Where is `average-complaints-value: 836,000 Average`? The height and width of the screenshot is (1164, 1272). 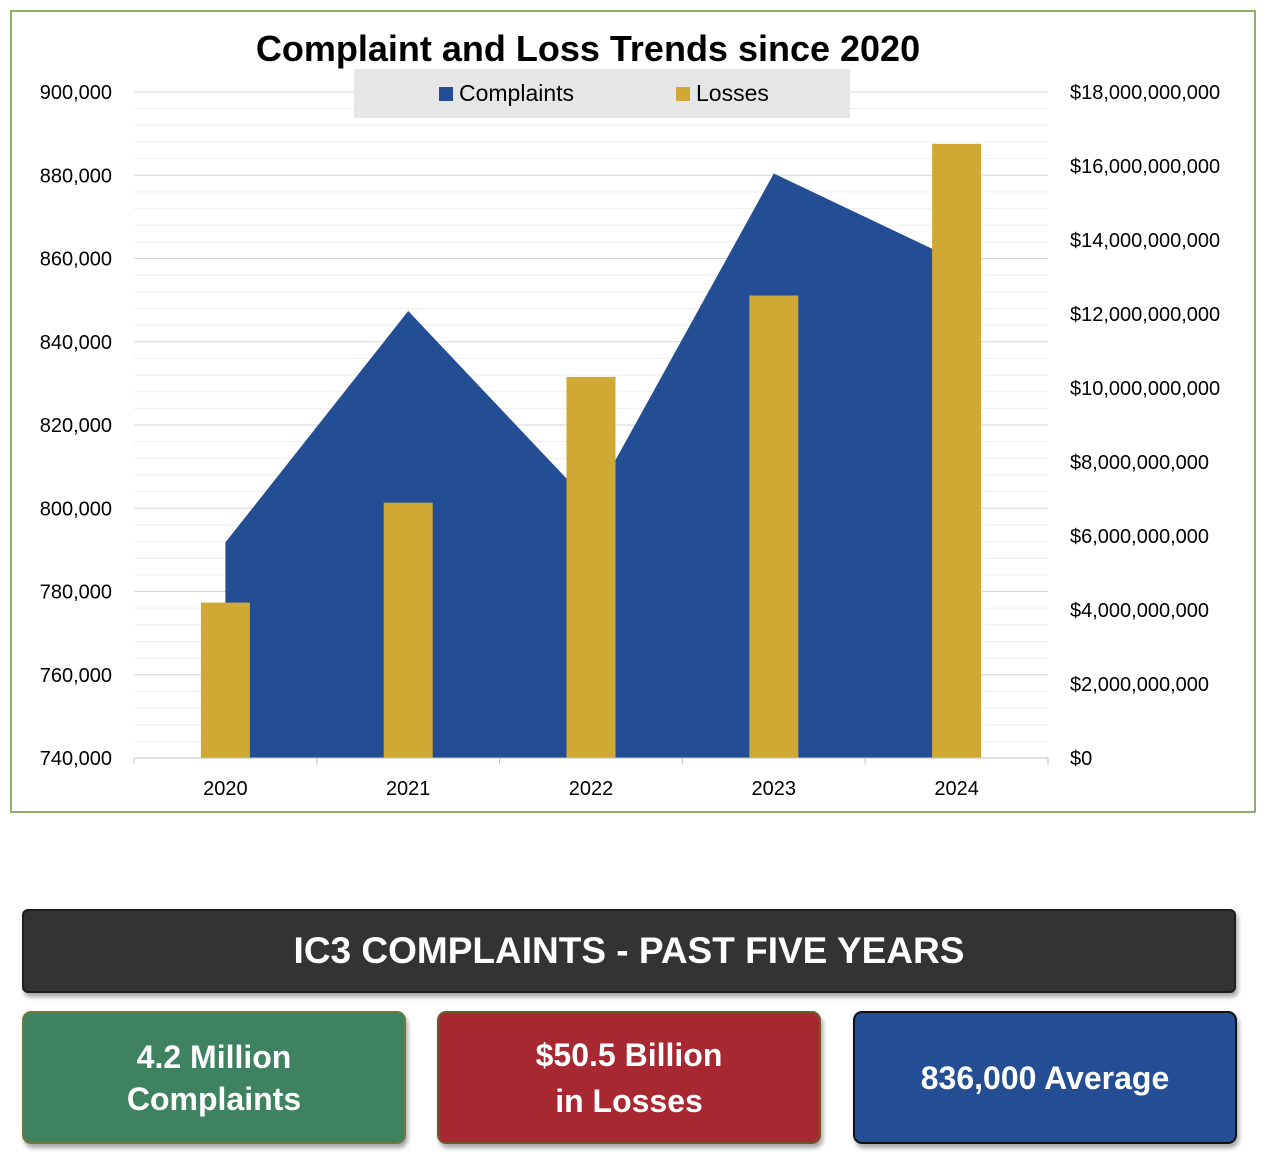 average-complaints-value: 836,000 Average is located at coordinates (1045, 1077).